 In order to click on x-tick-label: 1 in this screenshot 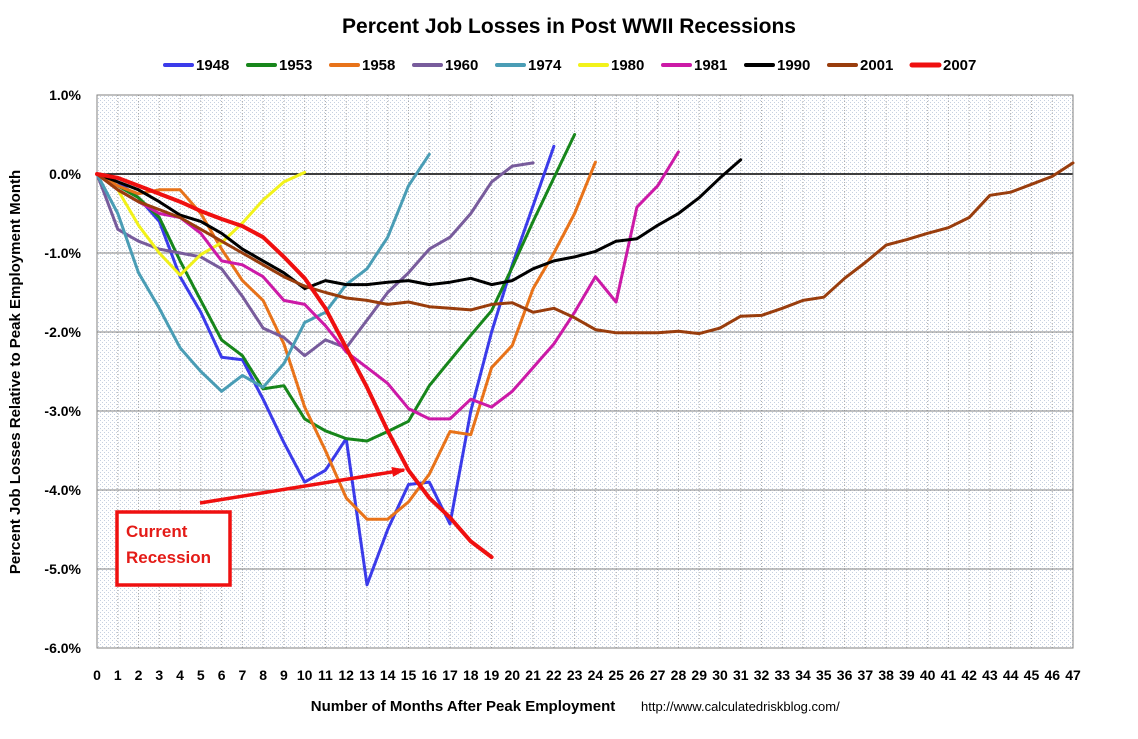, I will do `click(118, 675)`.